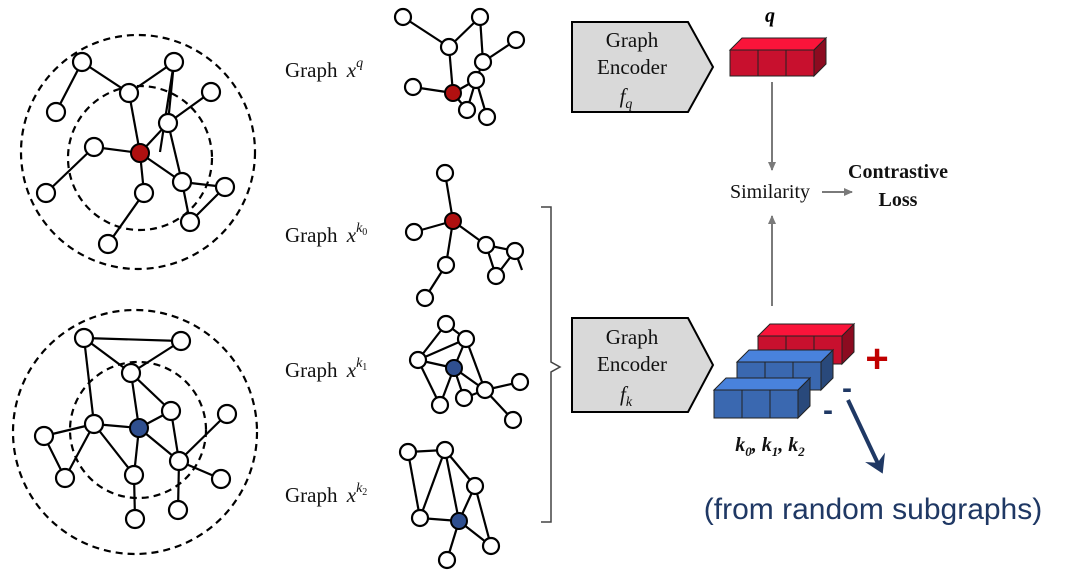  What do you see at coordinates (784, 371) in the screenshot?
I see `key-embedding-cubes` at bounding box center [784, 371].